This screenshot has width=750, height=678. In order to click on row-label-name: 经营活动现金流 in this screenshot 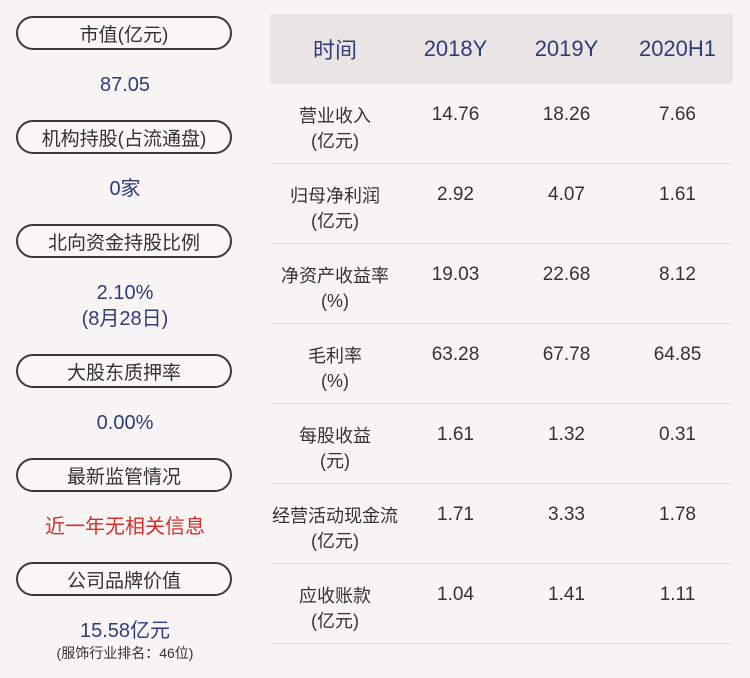, I will do `click(335, 516)`.